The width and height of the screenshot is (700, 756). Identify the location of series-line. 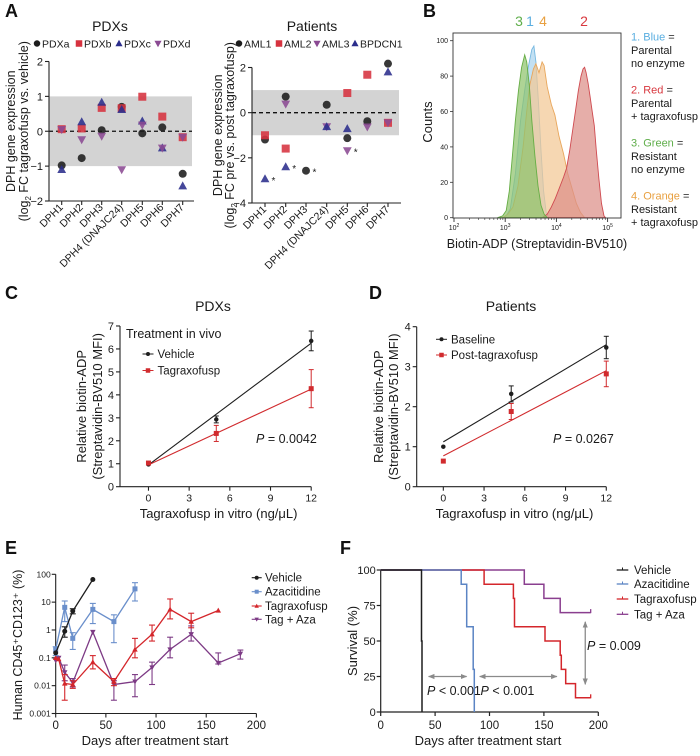
(148, 658).